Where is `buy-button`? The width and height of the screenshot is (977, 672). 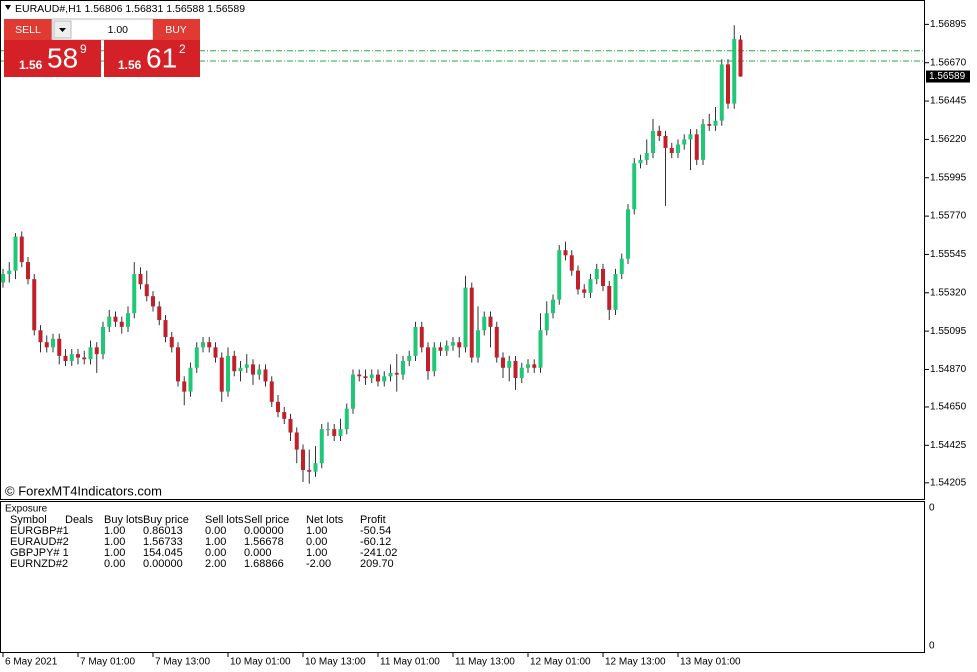 buy-button is located at coordinates (176, 29).